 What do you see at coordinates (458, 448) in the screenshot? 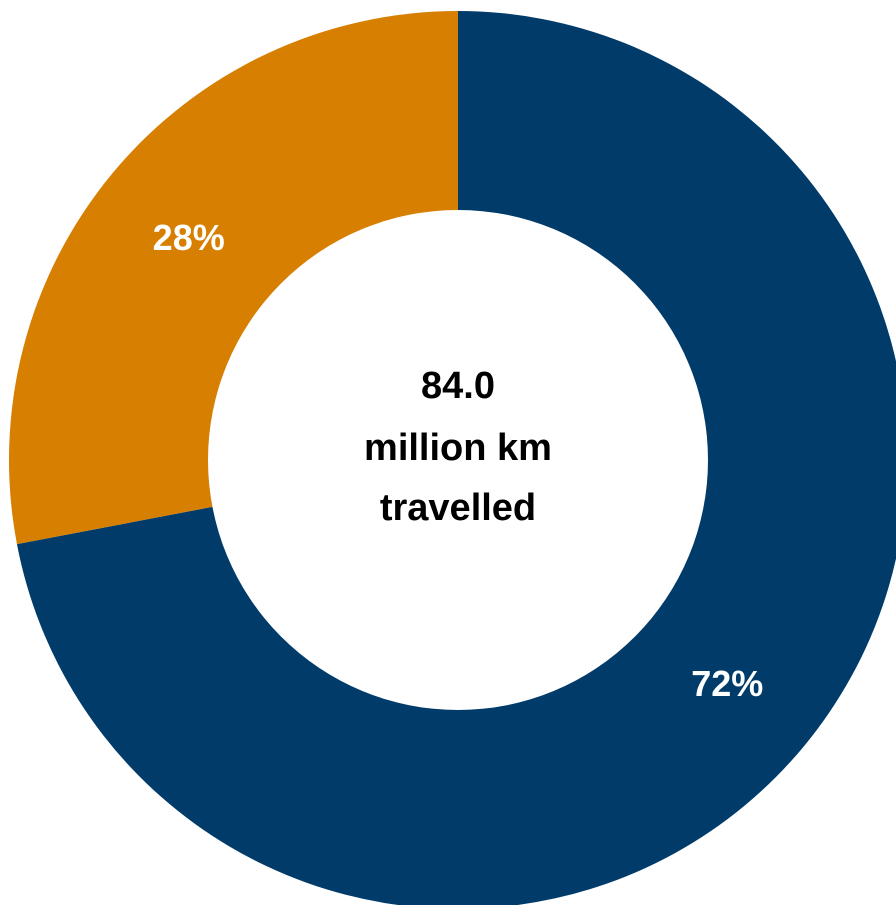
I see `center-text-unit: million km` at bounding box center [458, 448].